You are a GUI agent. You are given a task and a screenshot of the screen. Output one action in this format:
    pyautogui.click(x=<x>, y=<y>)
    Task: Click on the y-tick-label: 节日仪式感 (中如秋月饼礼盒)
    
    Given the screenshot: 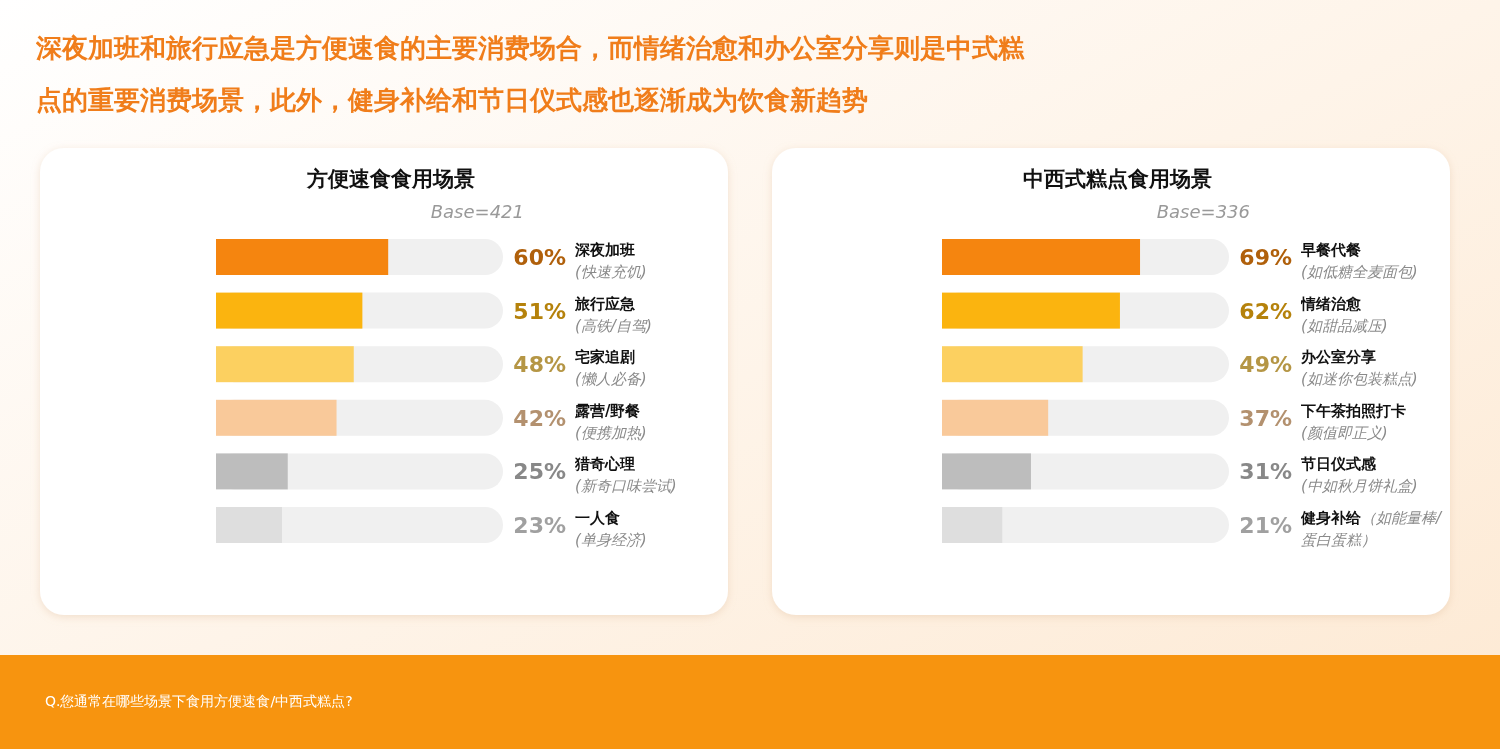 What is the action you would take?
    pyautogui.click(x=1359, y=475)
    